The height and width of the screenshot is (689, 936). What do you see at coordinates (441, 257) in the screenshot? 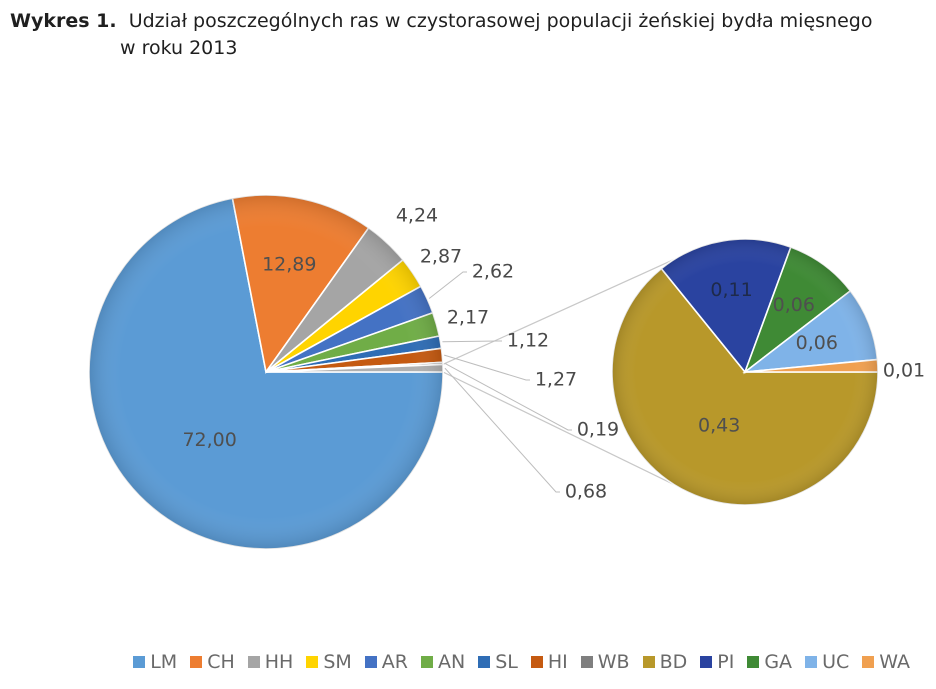
I see `value-label-sm: 2,87` at bounding box center [441, 257].